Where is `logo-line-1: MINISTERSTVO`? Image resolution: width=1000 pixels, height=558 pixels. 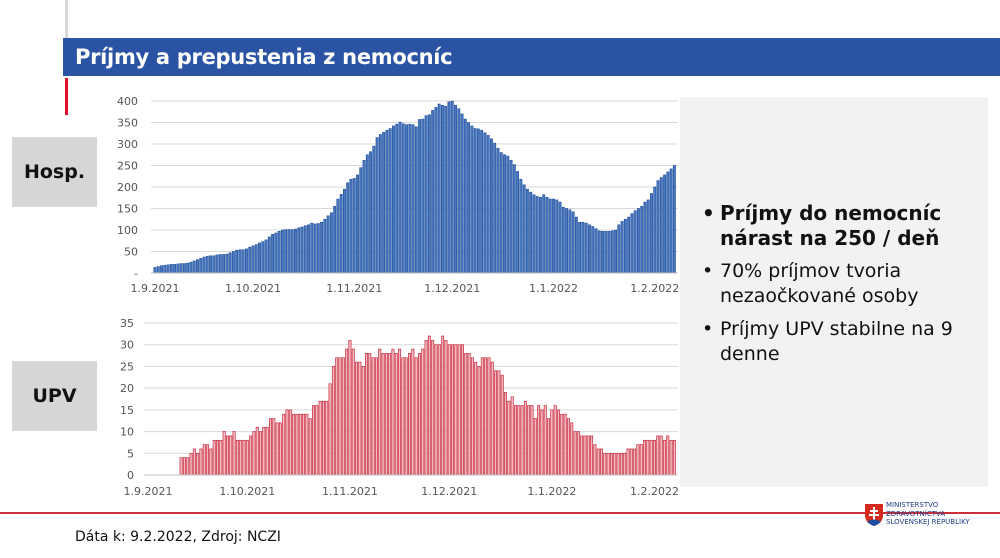
logo-line-1: MINISTERSTVO is located at coordinates (912, 505).